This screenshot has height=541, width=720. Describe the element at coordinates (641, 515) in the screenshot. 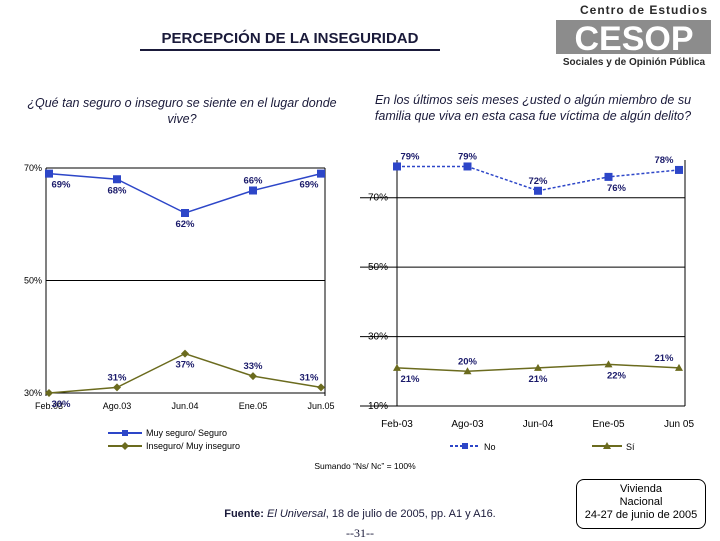

I see `sample-line3: 24-27 de junio de 2005` at that location.